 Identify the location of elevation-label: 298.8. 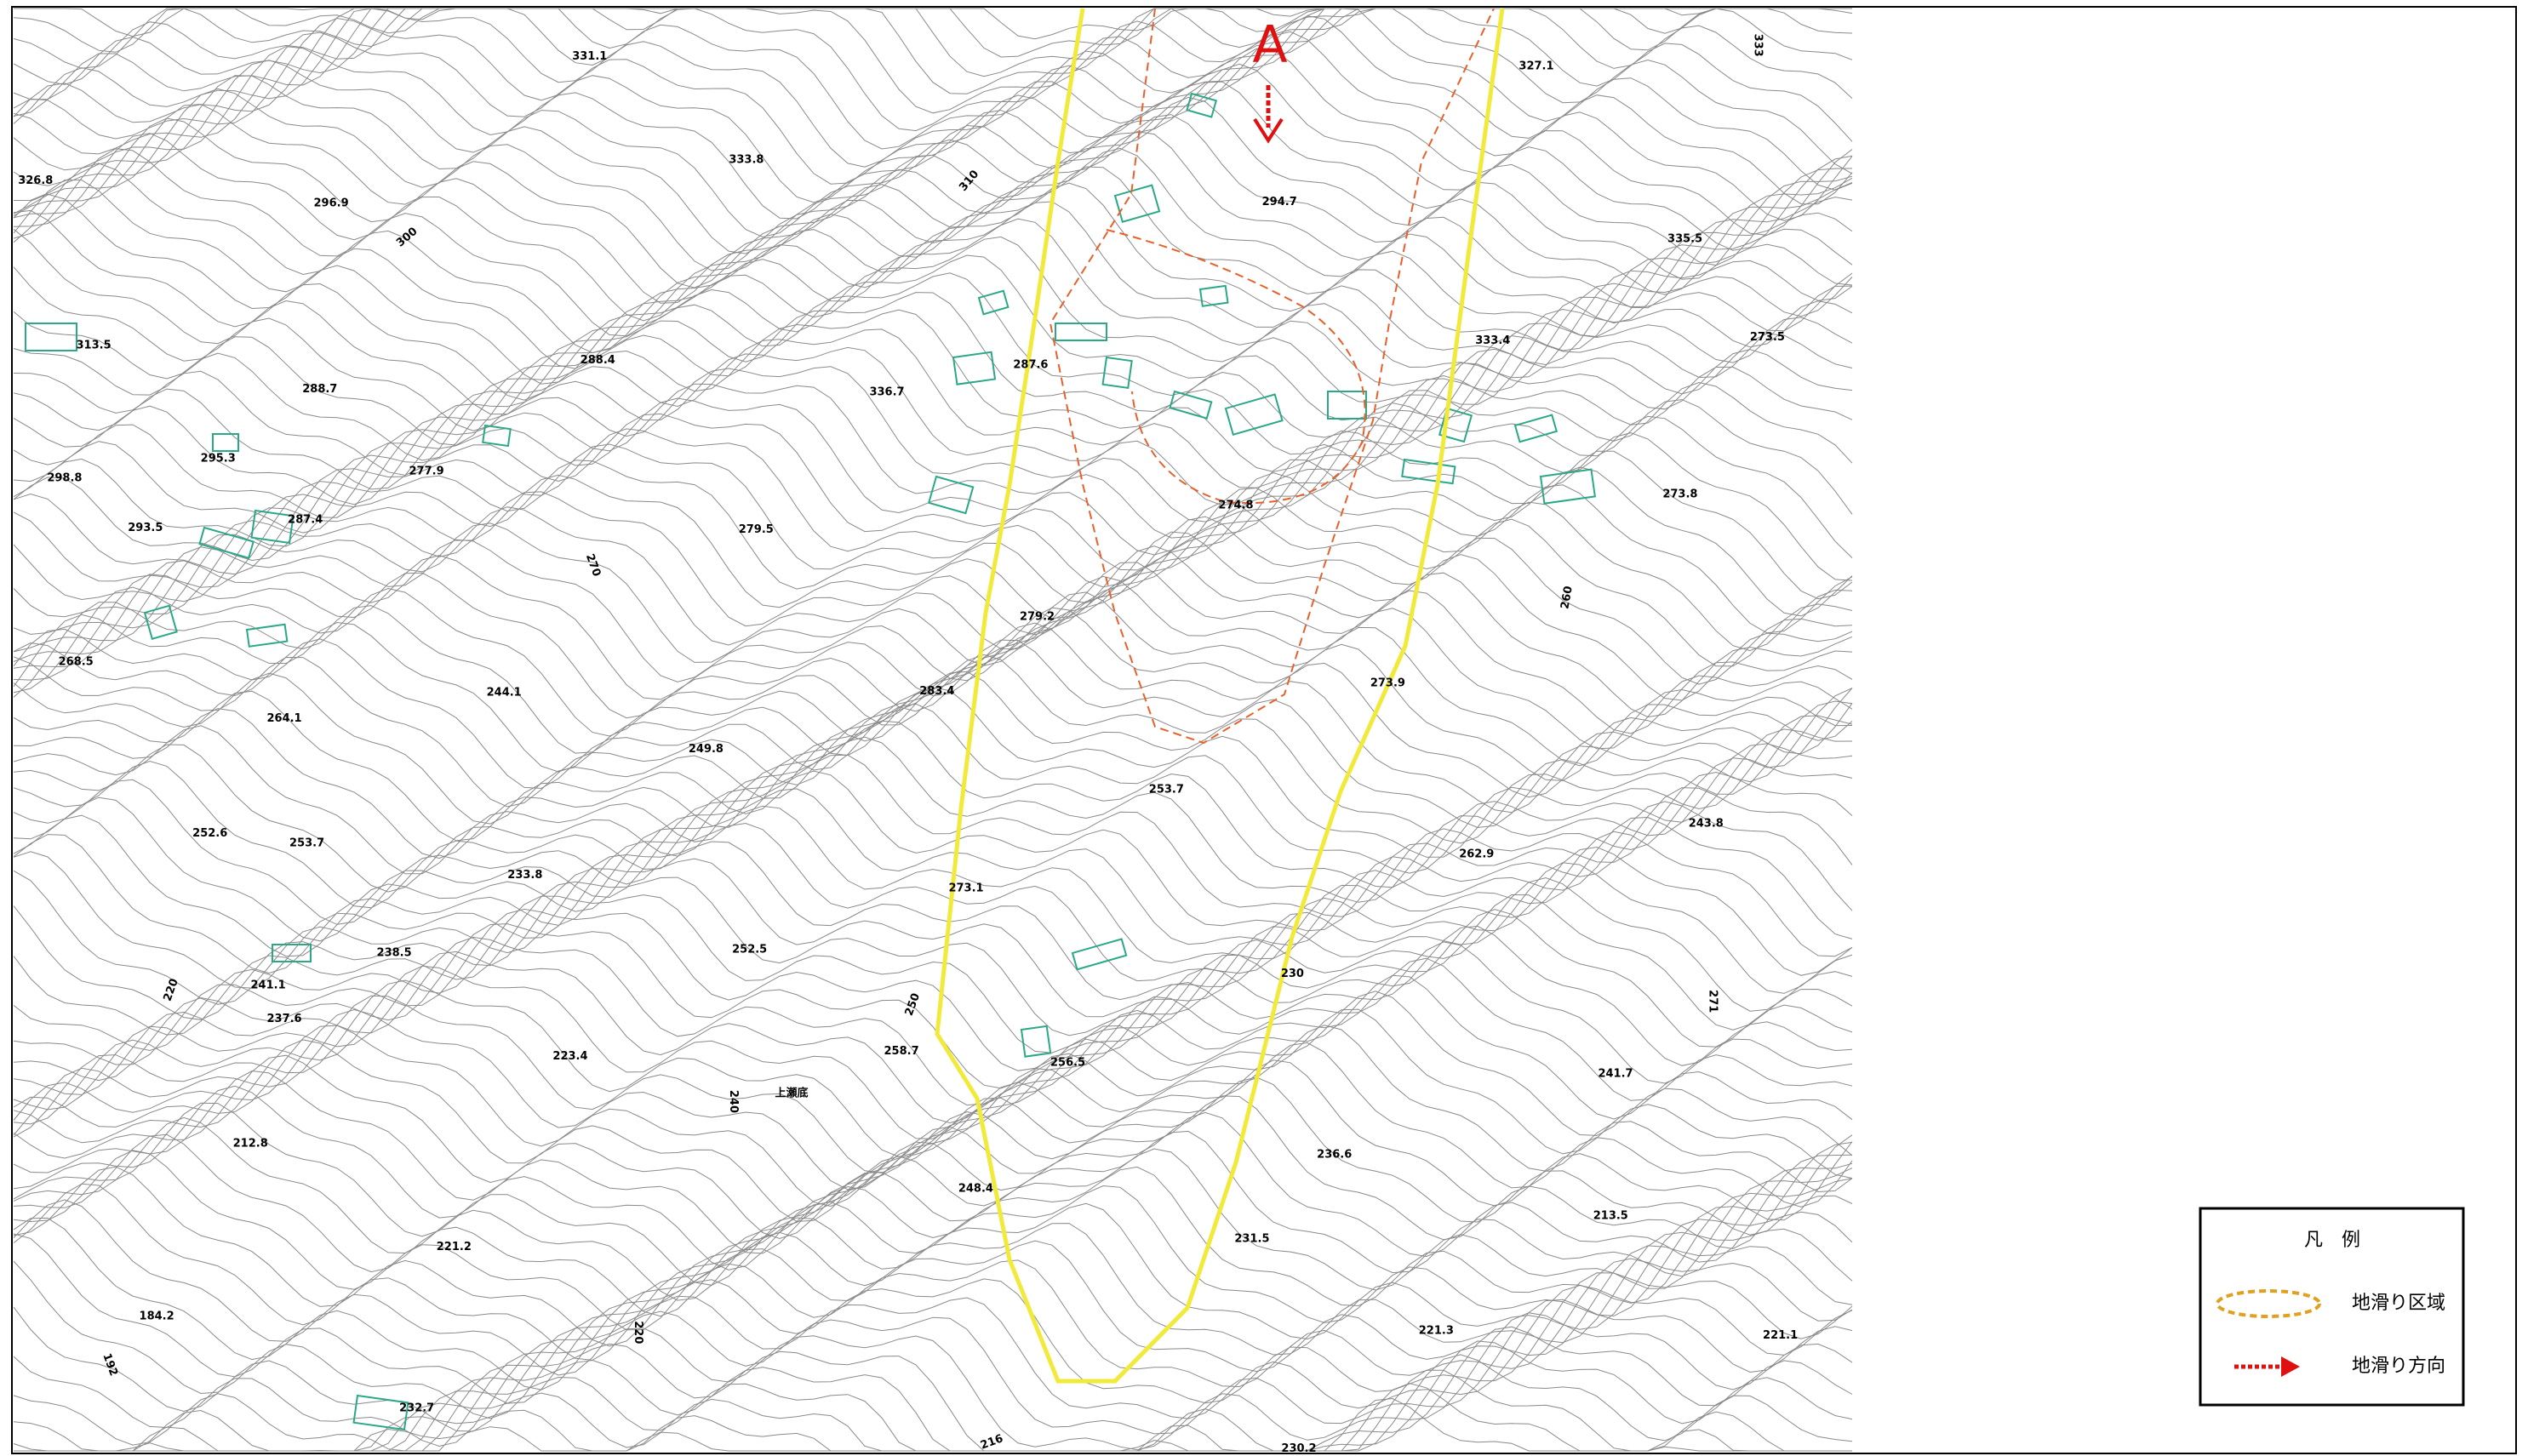
(64, 478).